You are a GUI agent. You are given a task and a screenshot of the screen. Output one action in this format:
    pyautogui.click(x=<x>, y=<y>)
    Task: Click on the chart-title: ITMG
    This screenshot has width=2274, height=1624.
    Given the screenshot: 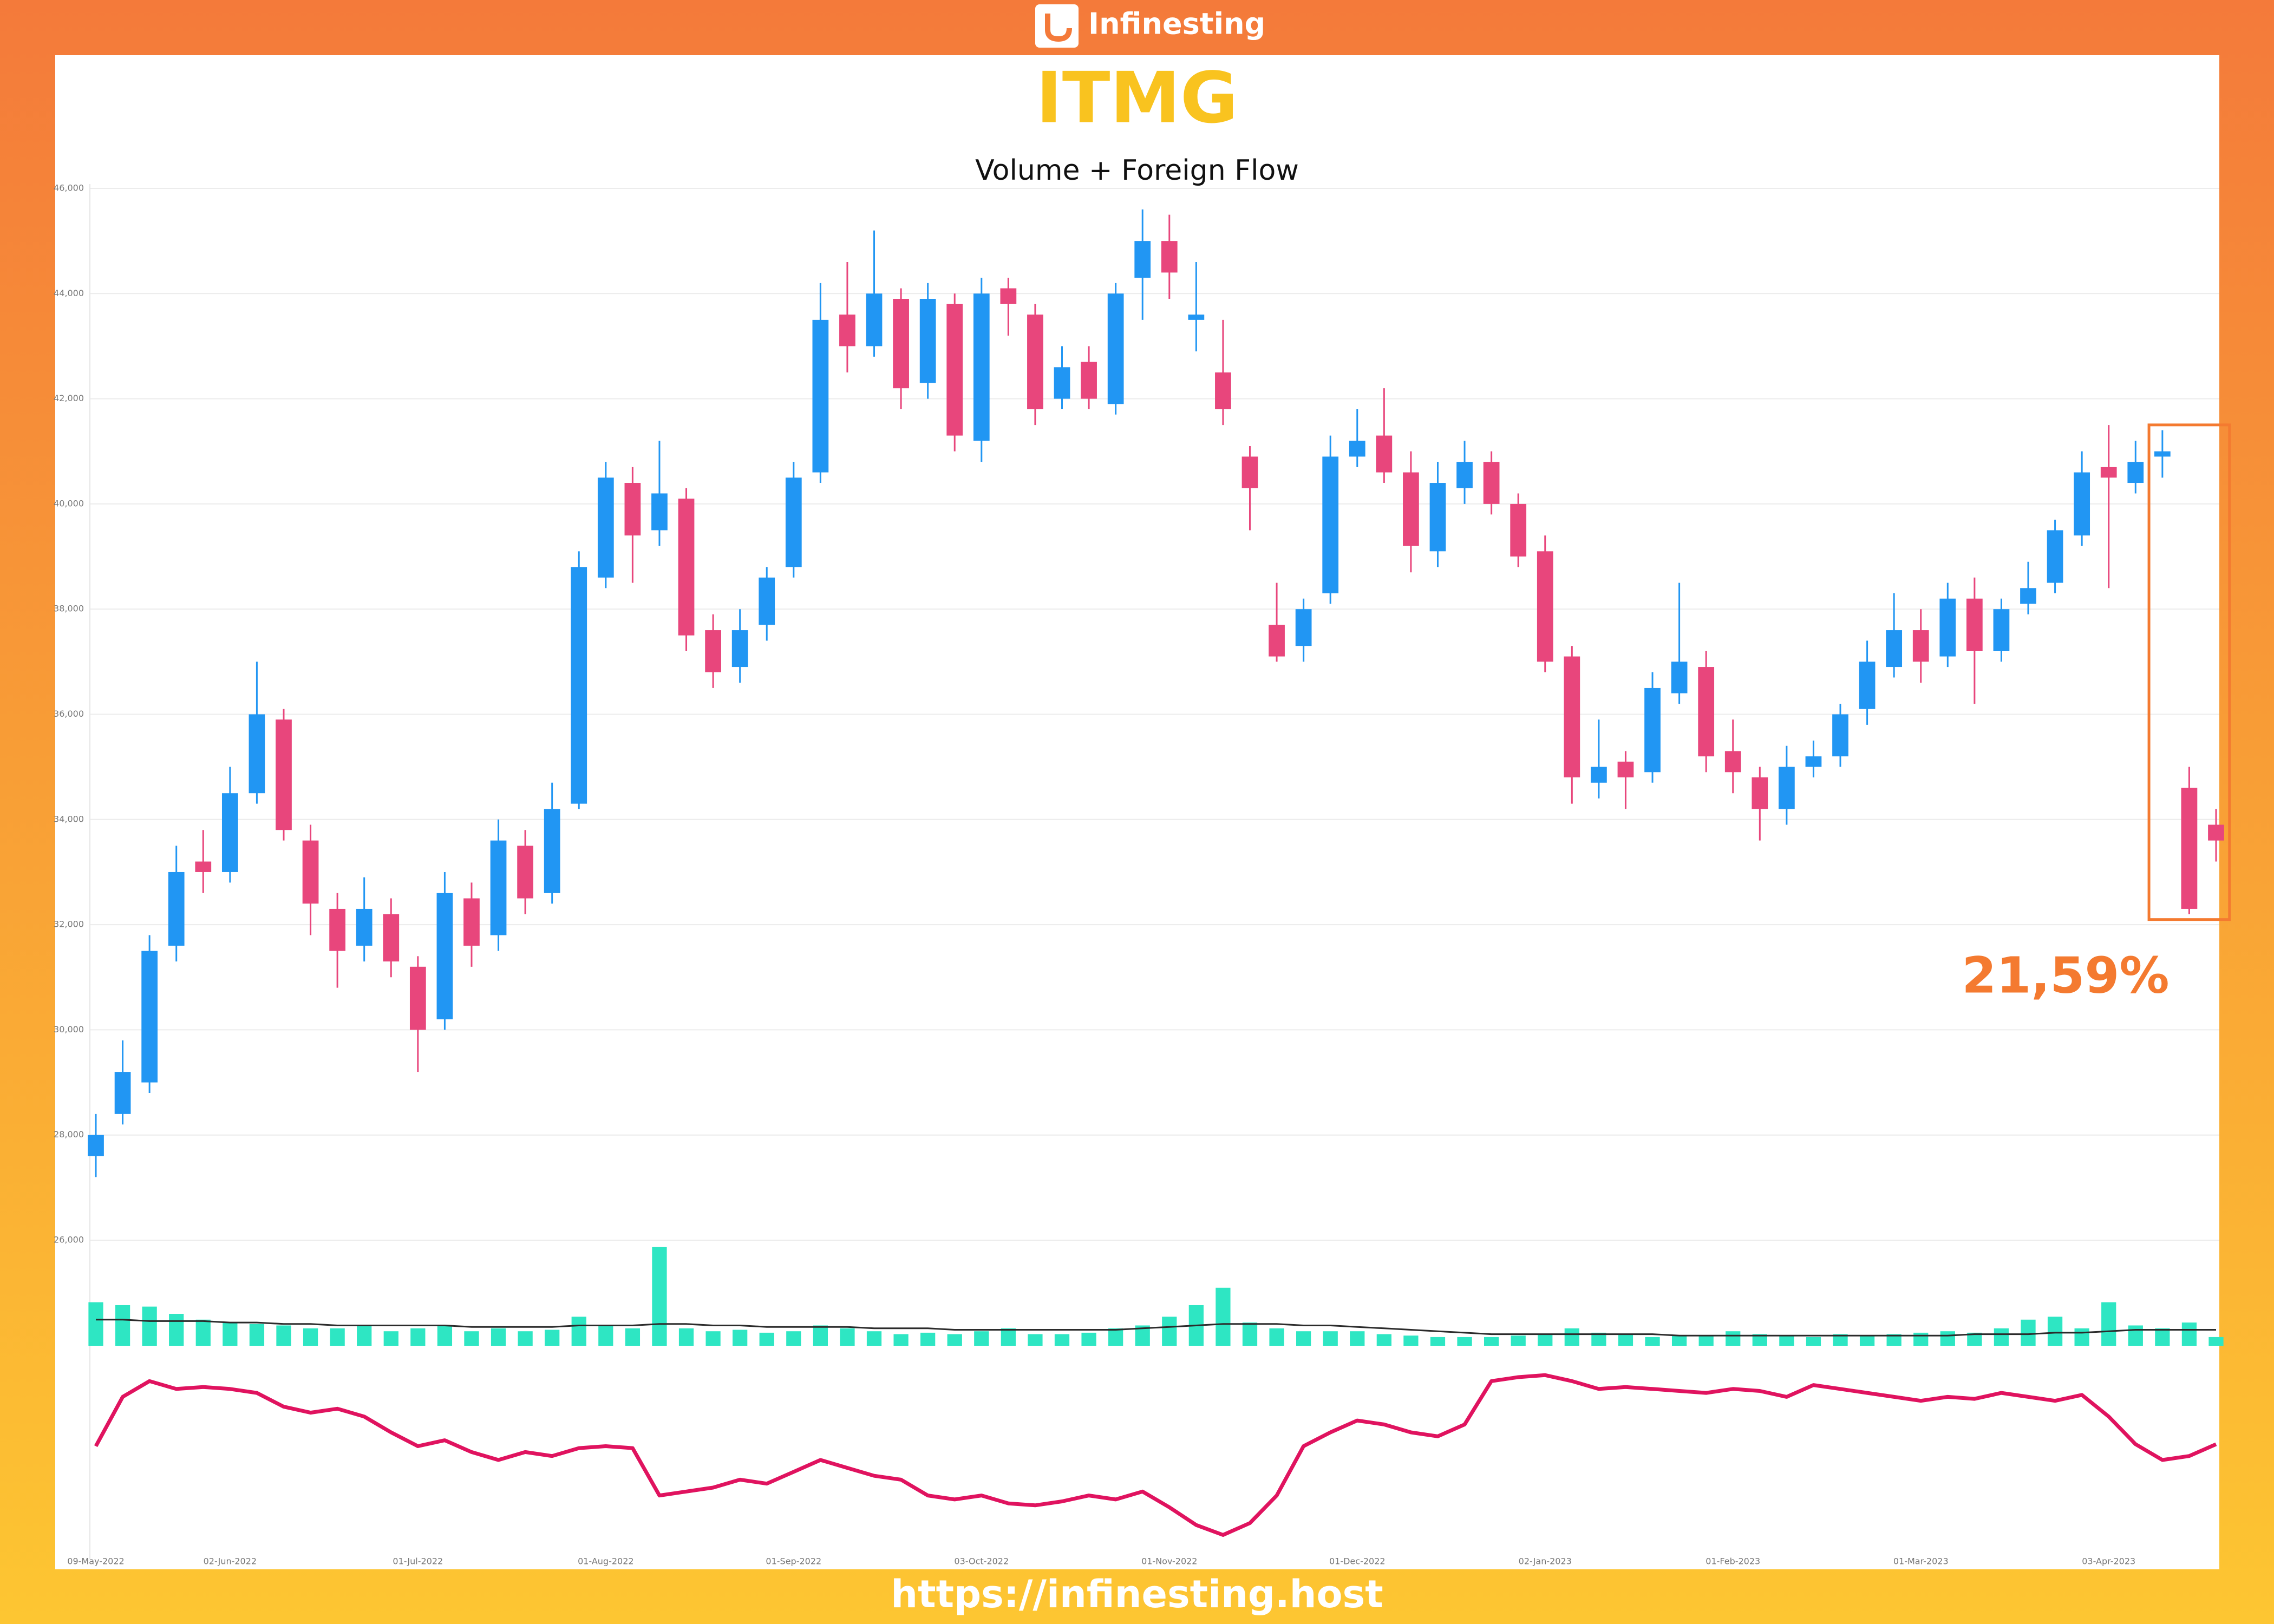 What is the action you would take?
    pyautogui.click(x=1137, y=98)
    